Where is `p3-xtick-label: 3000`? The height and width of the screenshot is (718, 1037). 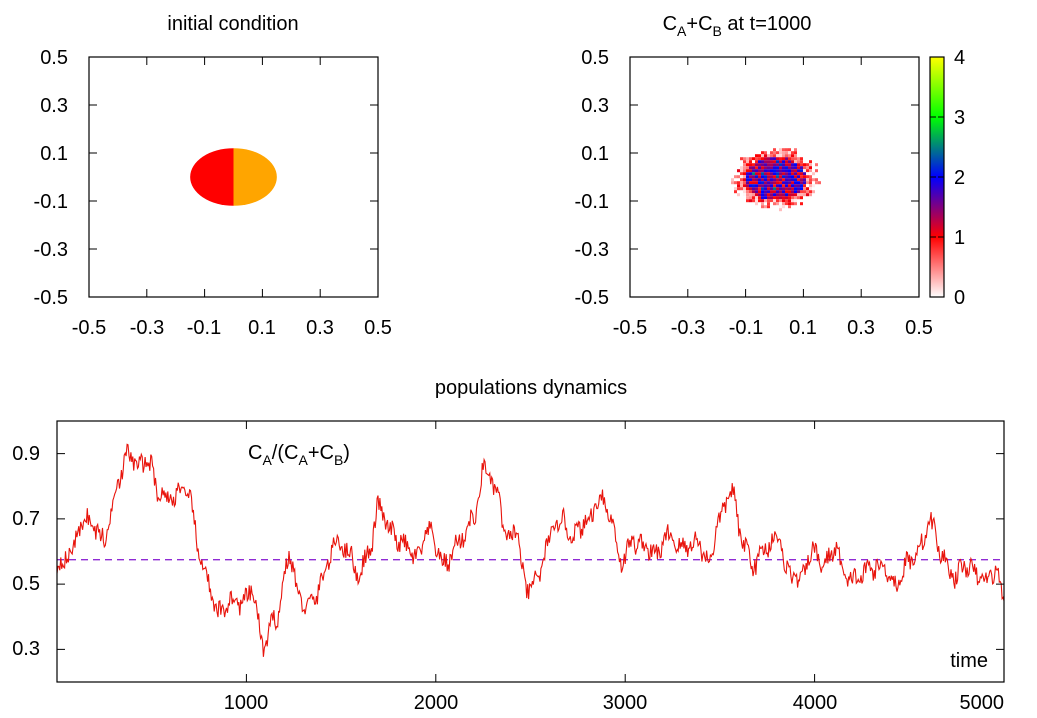 p3-xtick-label: 3000 is located at coordinates (625, 703).